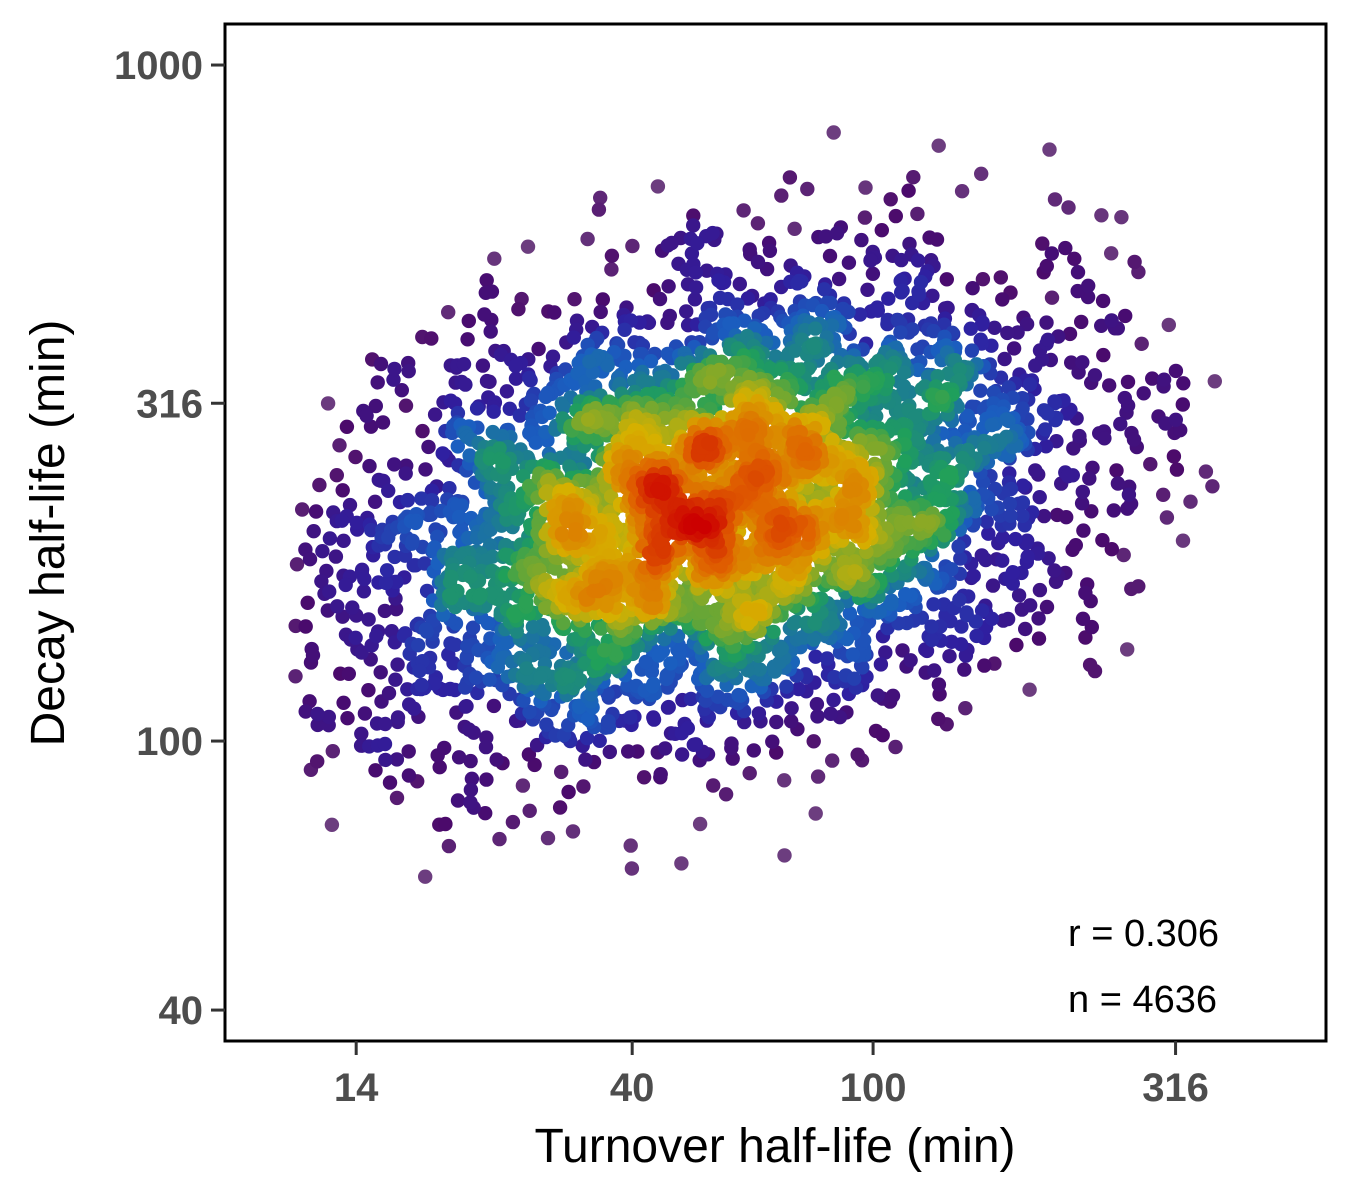 This screenshot has height=1200, width=1350. Describe the element at coordinates (181, 1011) in the screenshot. I see `y-tick-label: 40` at that location.